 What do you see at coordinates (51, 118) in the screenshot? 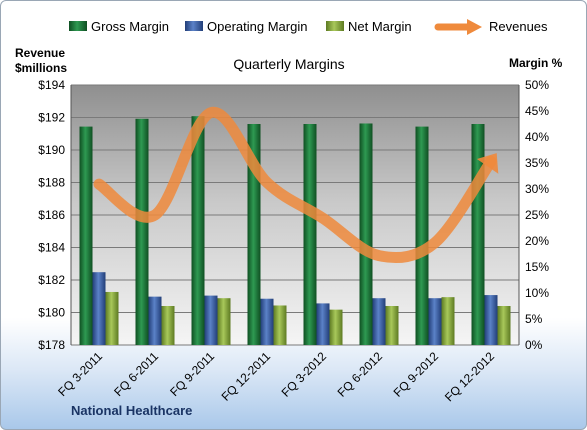
I see `left-tick-label: $192` at bounding box center [51, 118].